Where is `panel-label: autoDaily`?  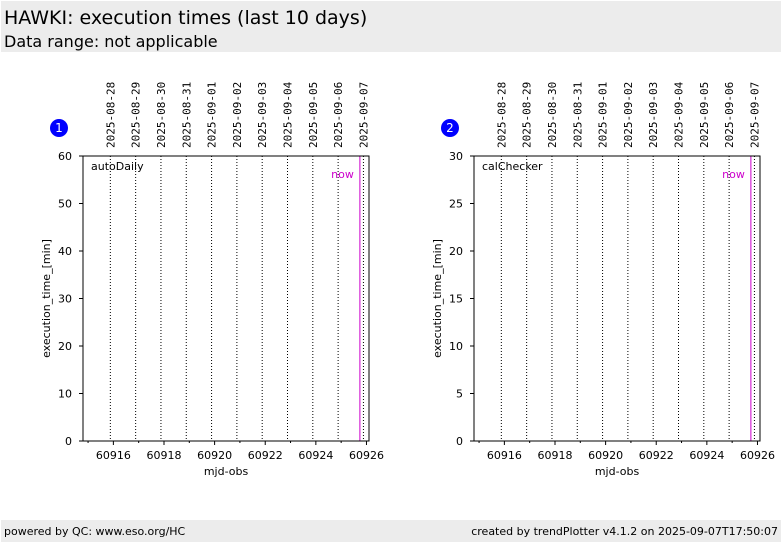
panel-label: autoDaily is located at coordinates (117, 166).